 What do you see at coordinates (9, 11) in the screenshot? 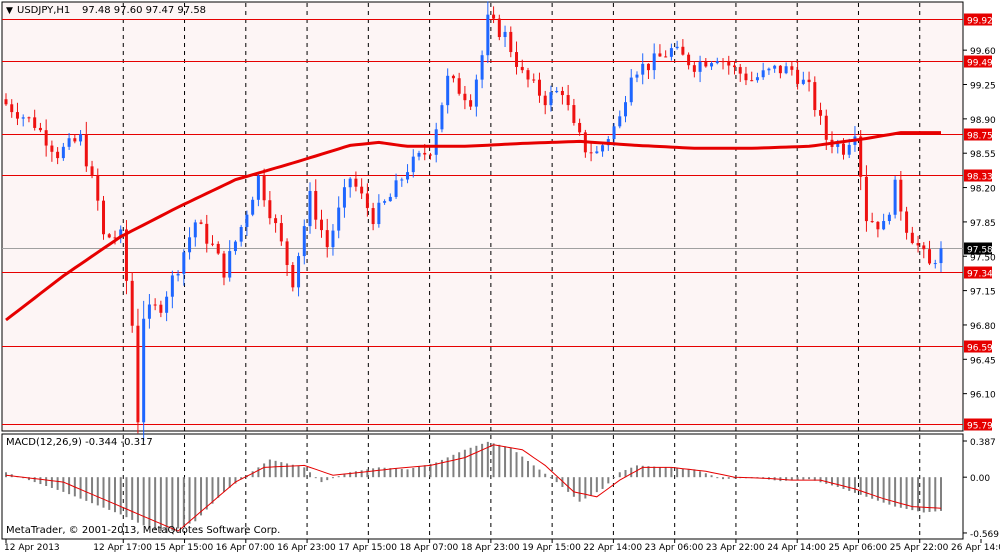
I see `chart-menu-arrow: ▼` at bounding box center [9, 11].